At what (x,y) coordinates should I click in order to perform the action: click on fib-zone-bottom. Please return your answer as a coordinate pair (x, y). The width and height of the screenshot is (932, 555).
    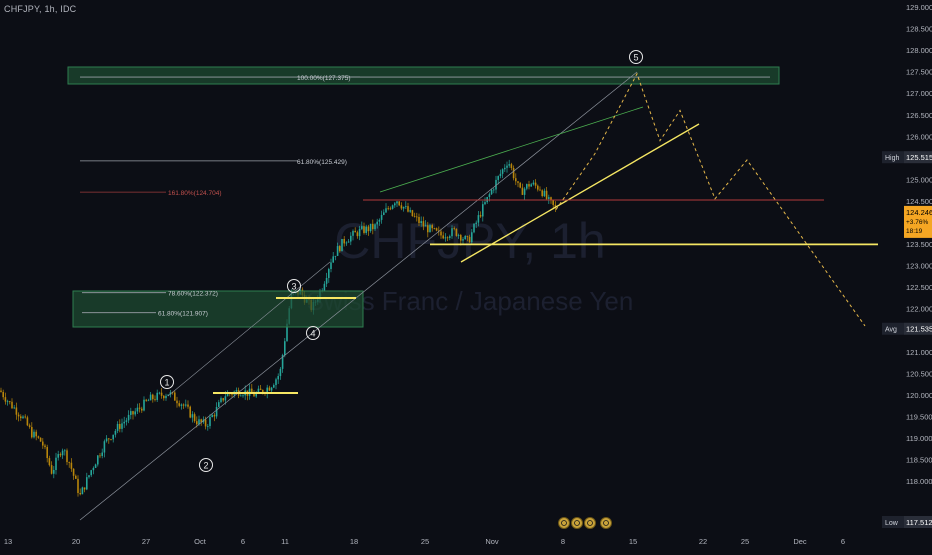
    Looking at the image, I should click on (218, 309).